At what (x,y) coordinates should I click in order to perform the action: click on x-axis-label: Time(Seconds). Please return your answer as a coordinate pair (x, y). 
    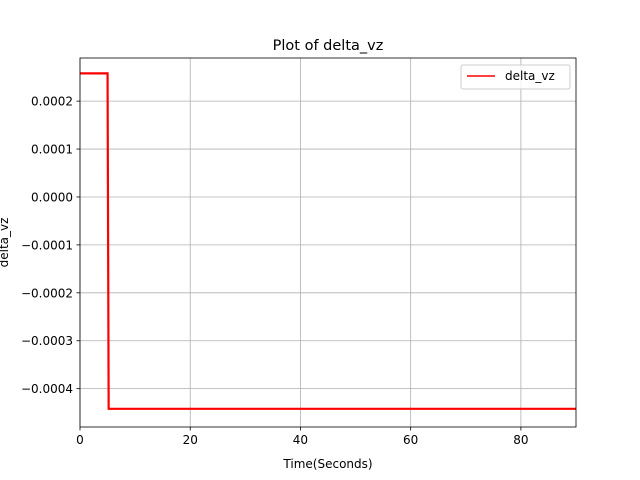
    Looking at the image, I should click on (327, 464).